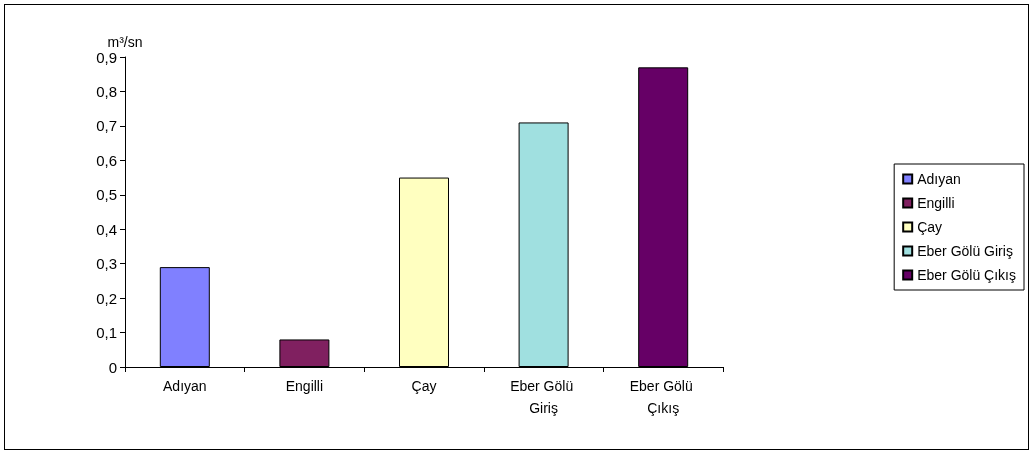 Image resolution: width=1035 pixels, height=456 pixels. What do you see at coordinates (936, 203) in the screenshot?
I see `legend-label: Engilli` at bounding box center [936, 203].